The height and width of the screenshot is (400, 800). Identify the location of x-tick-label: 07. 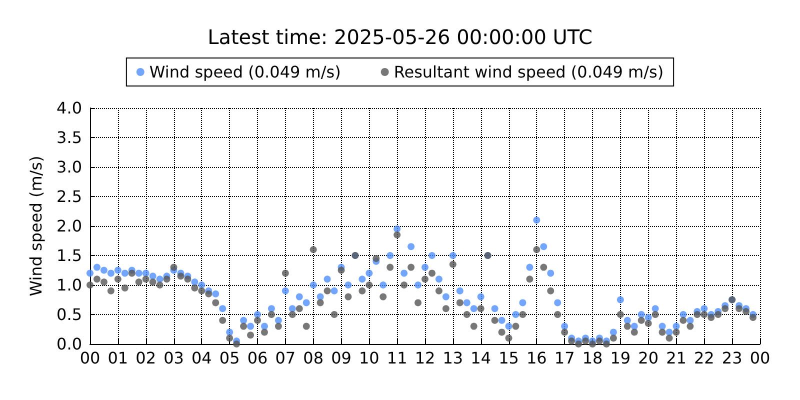
(285, 358).